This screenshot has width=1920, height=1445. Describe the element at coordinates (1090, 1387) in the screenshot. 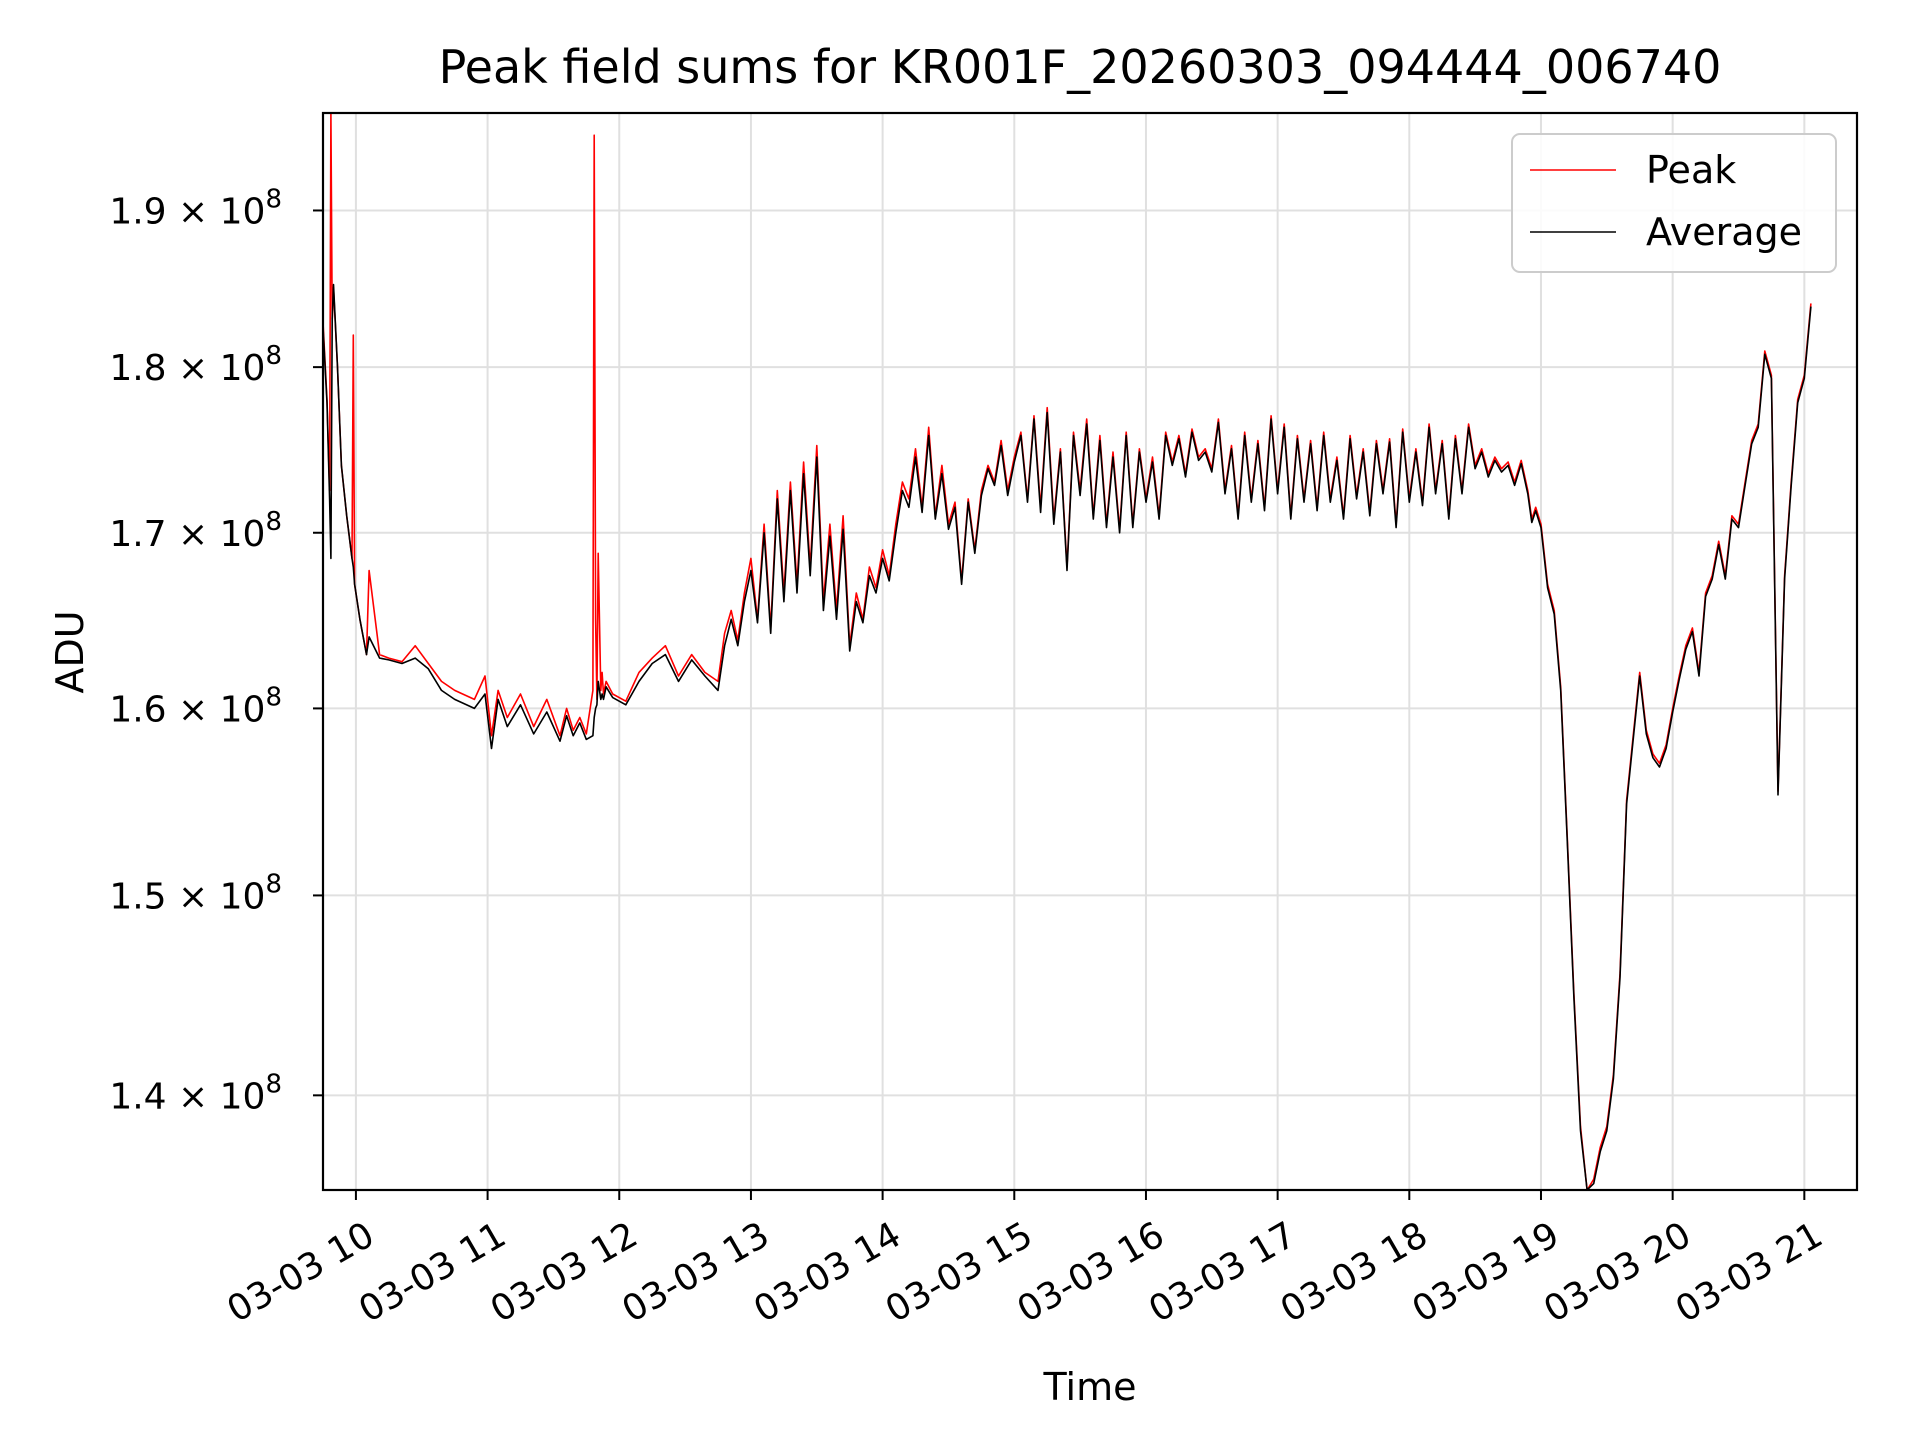

I see `x-axis-label: Time` at that location.